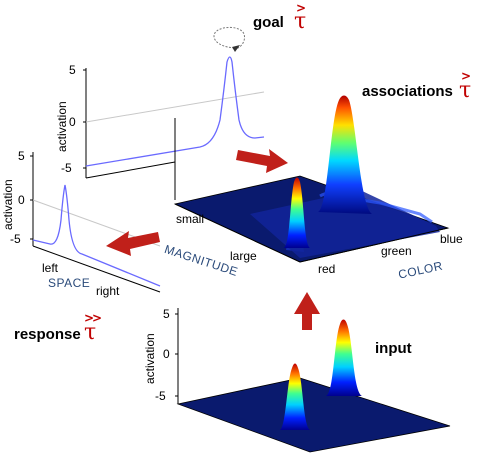 The width and height of the screenshot is (480, 454). Describe the element at coordinates (90, 332) in the screenshot. I see `response-tau-symbol: τ` at that location.